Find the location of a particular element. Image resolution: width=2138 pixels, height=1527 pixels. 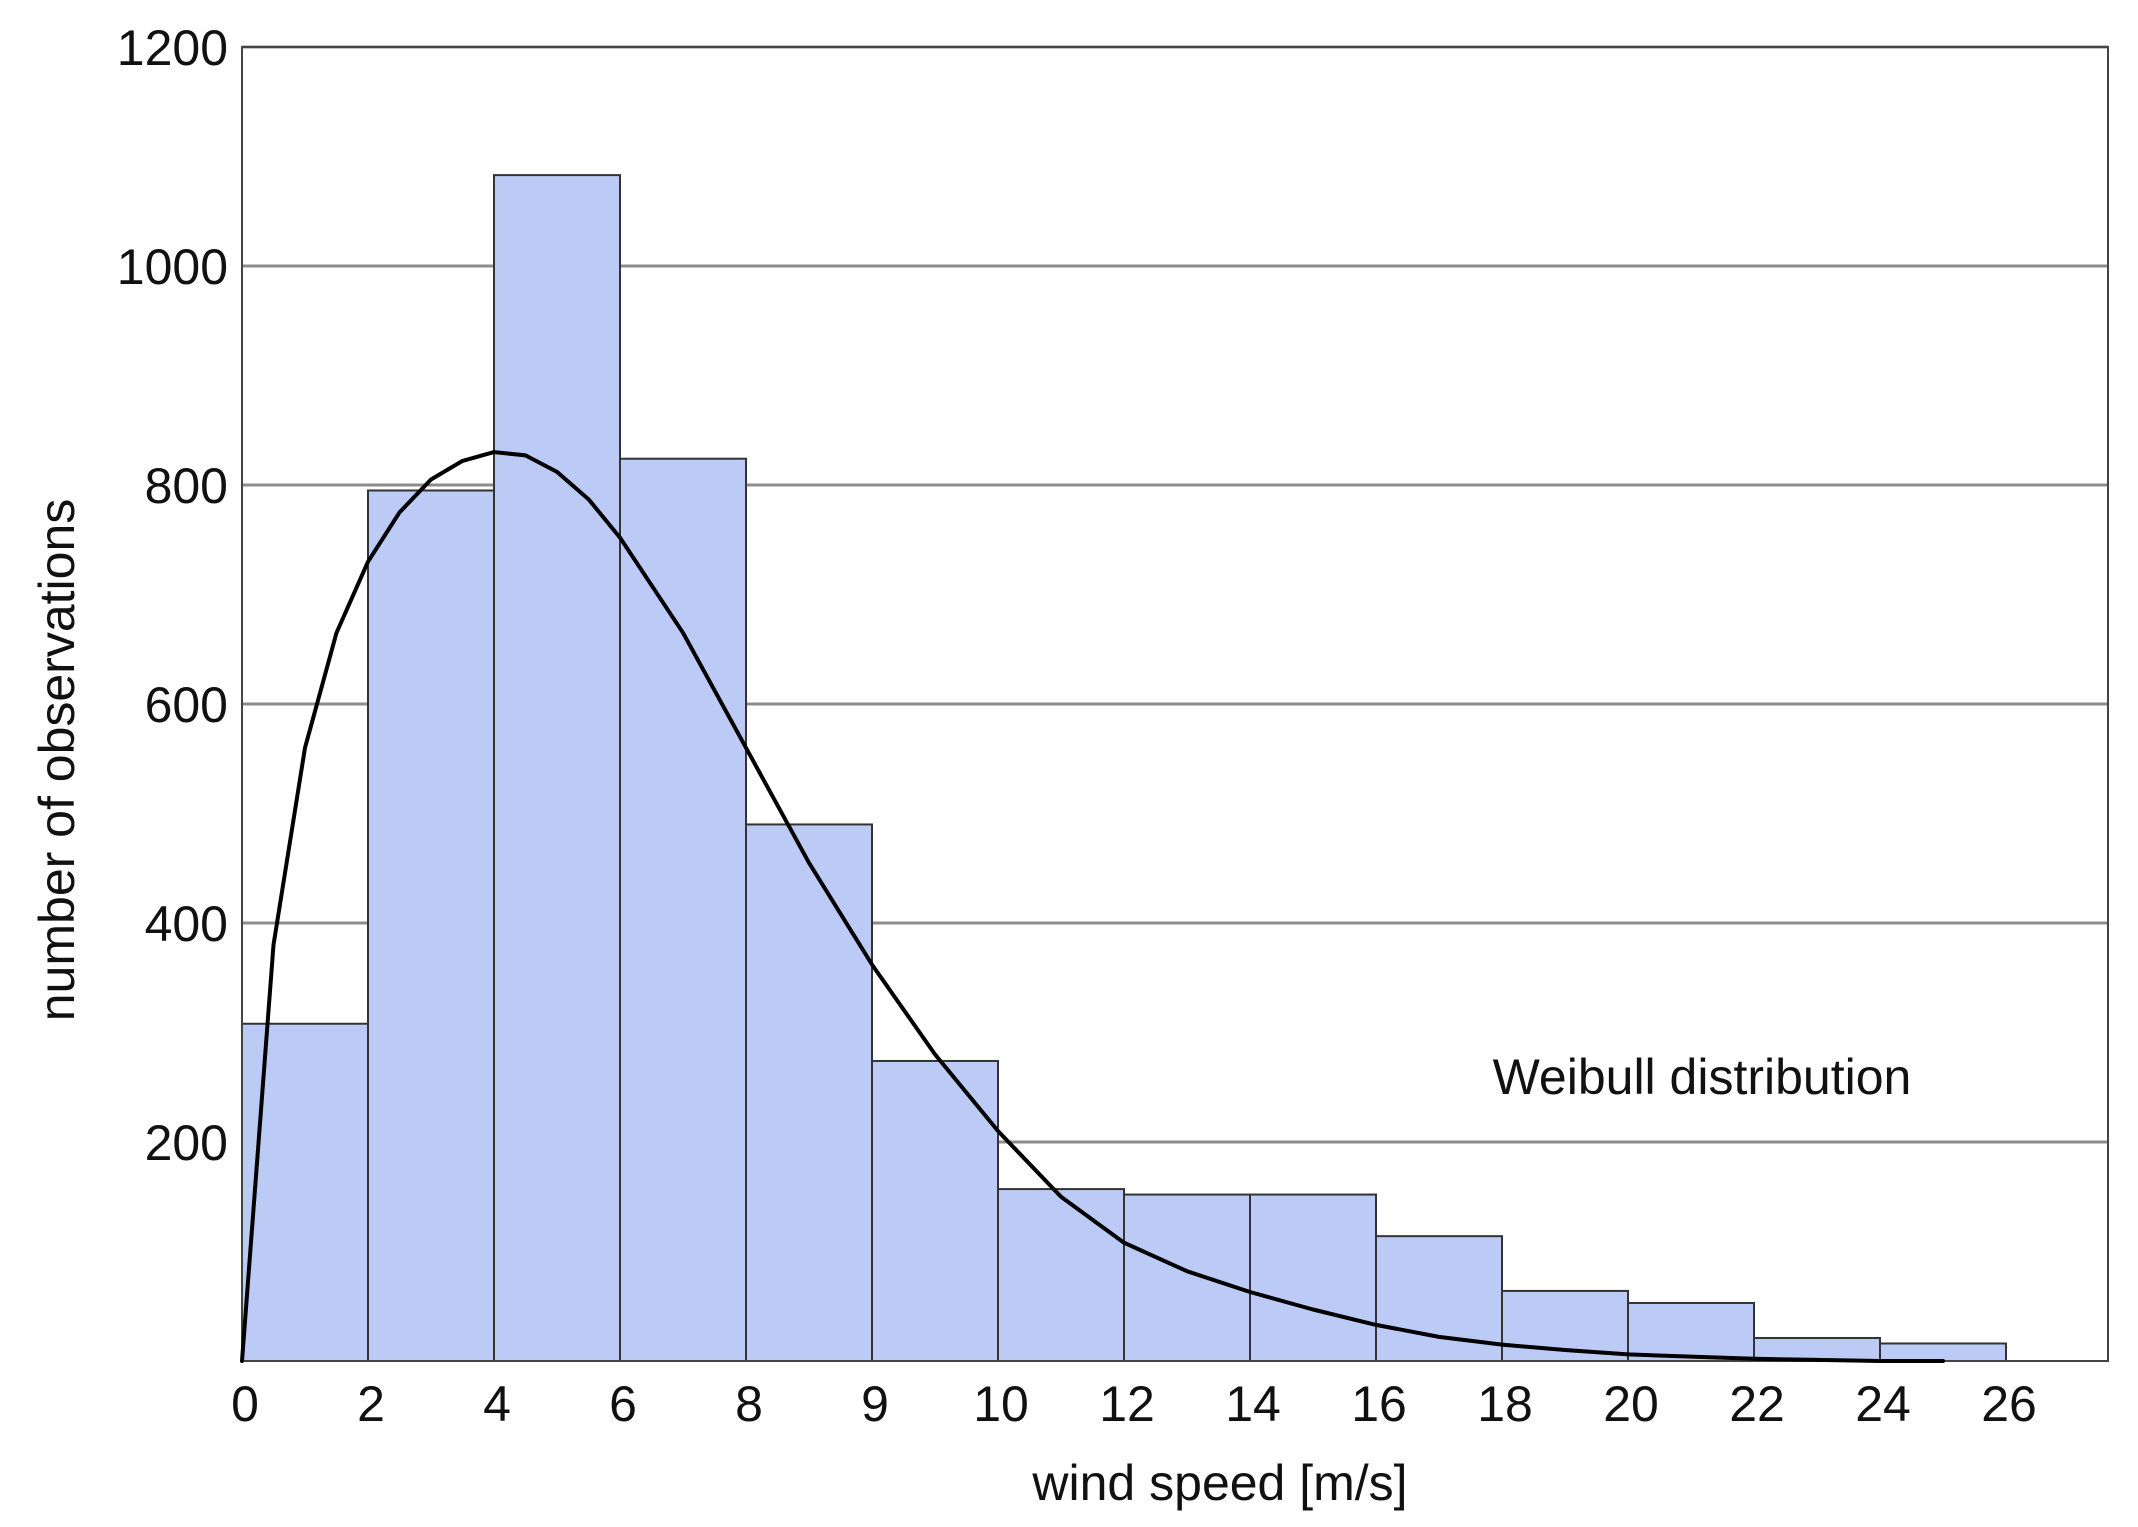

y-tick-200: 200 is located at coordinates (186, 1143).